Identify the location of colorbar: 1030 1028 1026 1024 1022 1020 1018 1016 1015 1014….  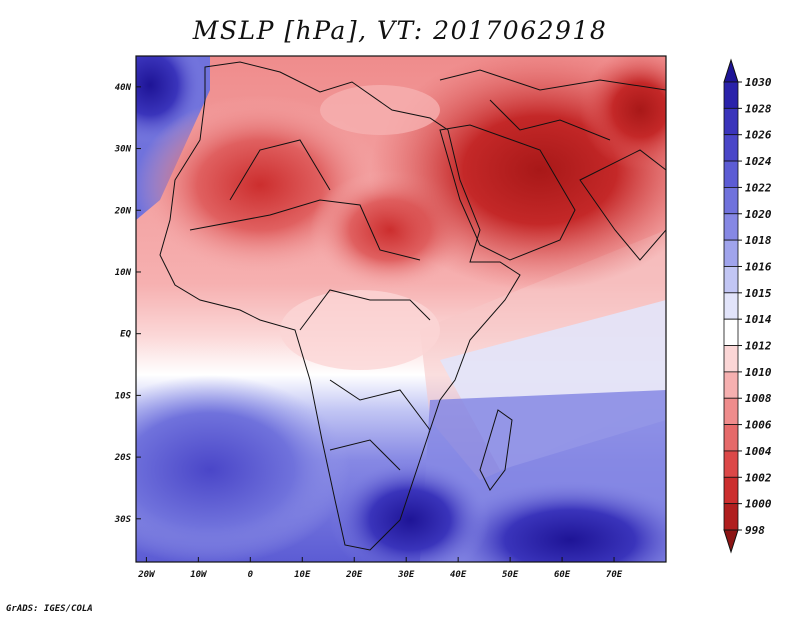
(747, 306).